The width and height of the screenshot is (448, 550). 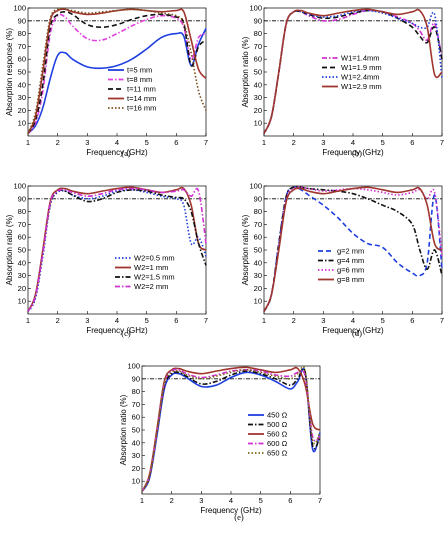 I want to click on legend-label: t=11 mm, so click(x=141, y=89).